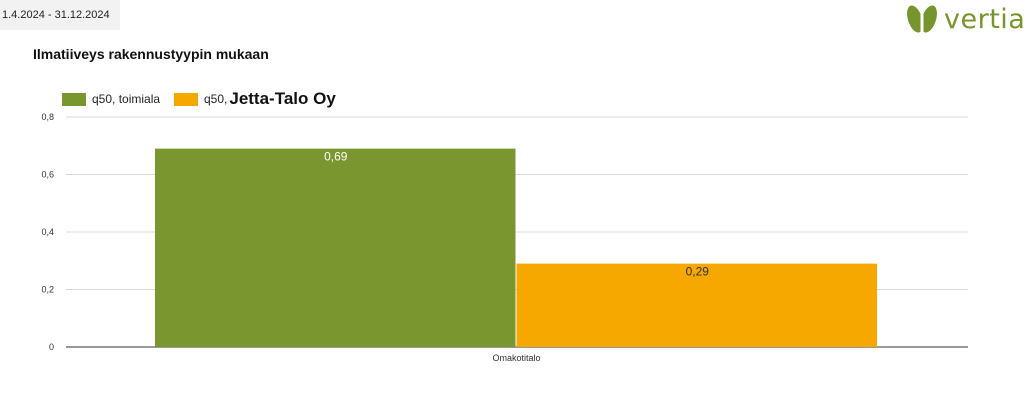 The height and width of the screenshot is (410, 1028). I want to click on legend-label-prefix: q50,, so click(216, 99).